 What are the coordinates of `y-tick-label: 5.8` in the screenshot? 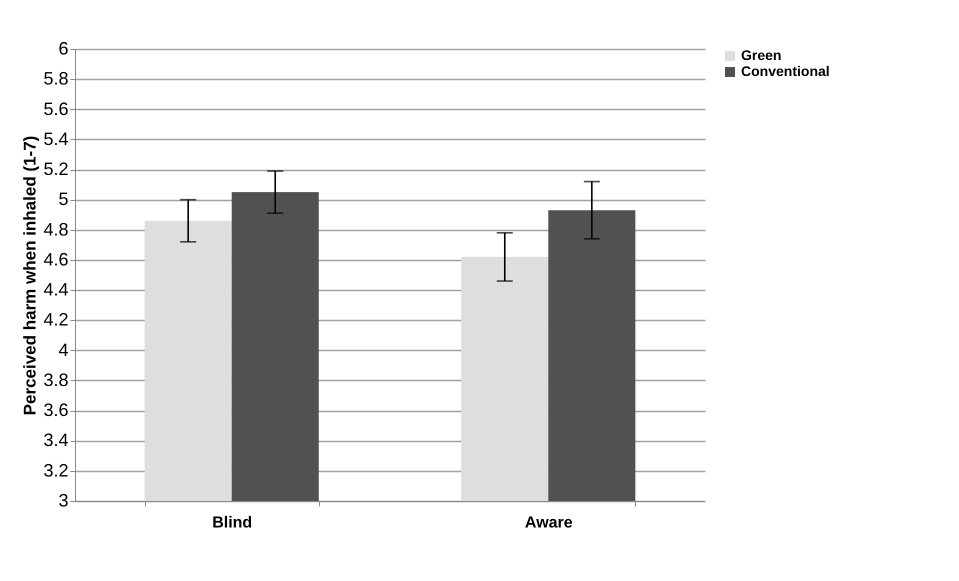 It's located at (55, 78).